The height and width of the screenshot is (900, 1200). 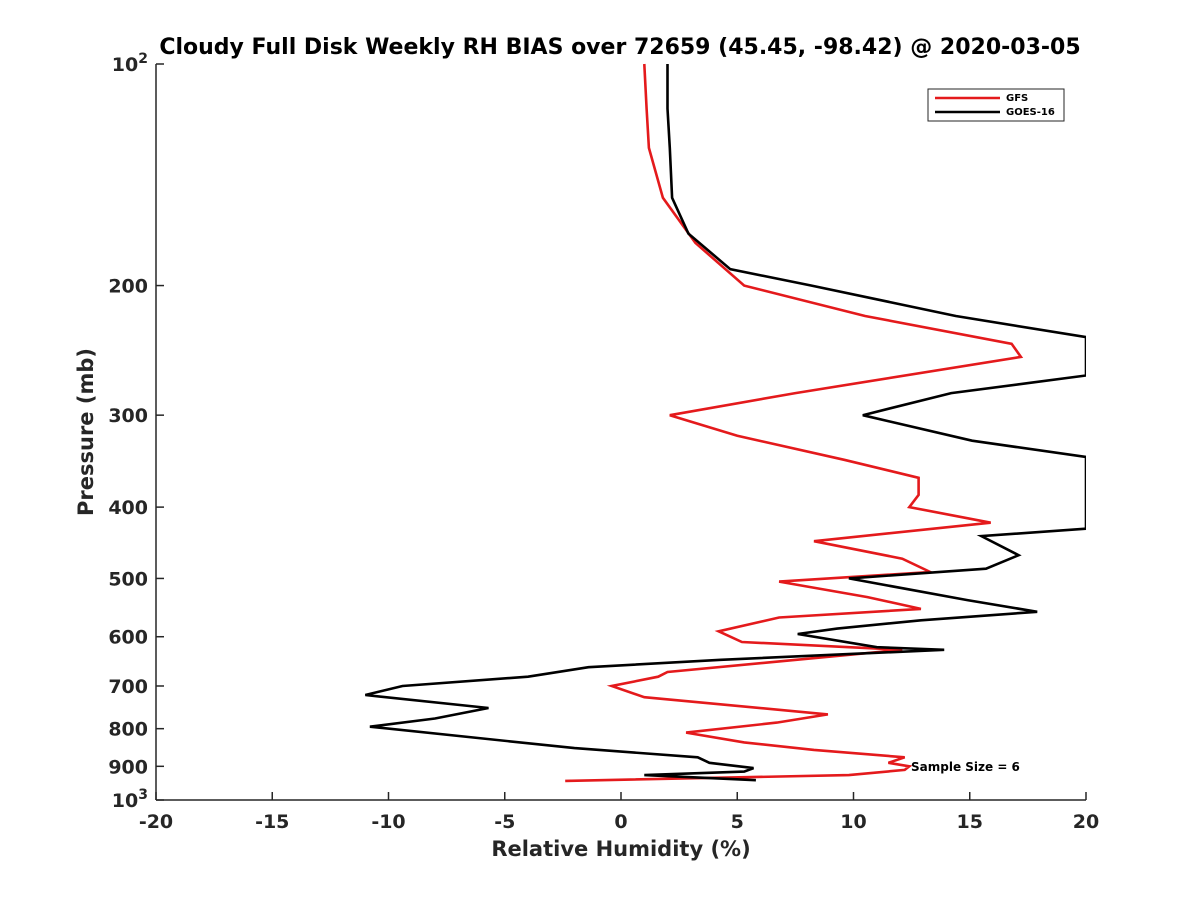 I want to click on y-tick-label: 600, so click(x=128, y=638).